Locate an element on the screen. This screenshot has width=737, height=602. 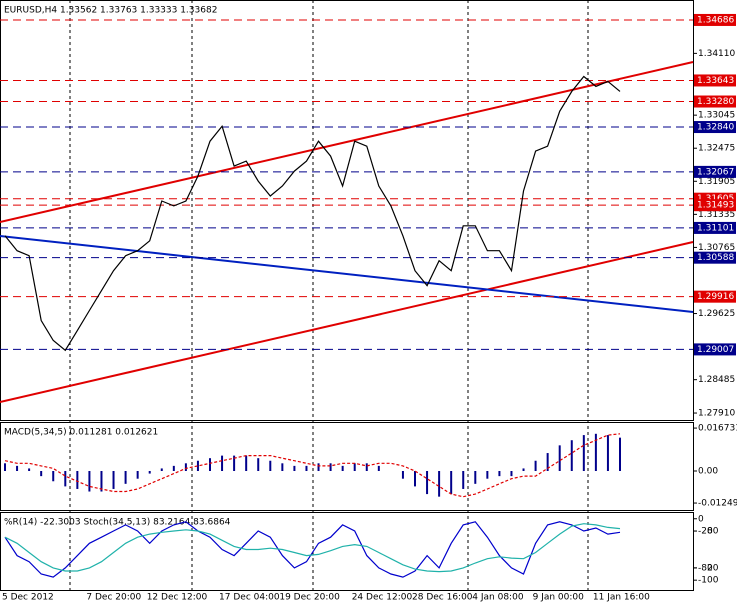
y-tick-label: 1.34110 is located at coordinates (716, 54).